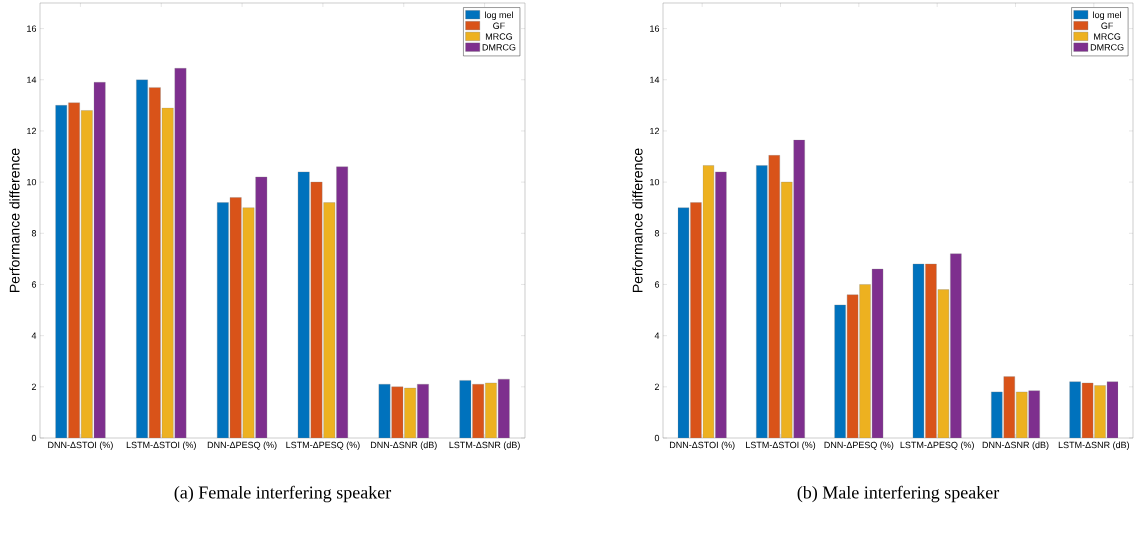 The height and width of the screenshot is (539, 1141). Describe the element at coordinates (283, 494) in the screenshot. I see `text: (a) Female interfering speaker` at that location.